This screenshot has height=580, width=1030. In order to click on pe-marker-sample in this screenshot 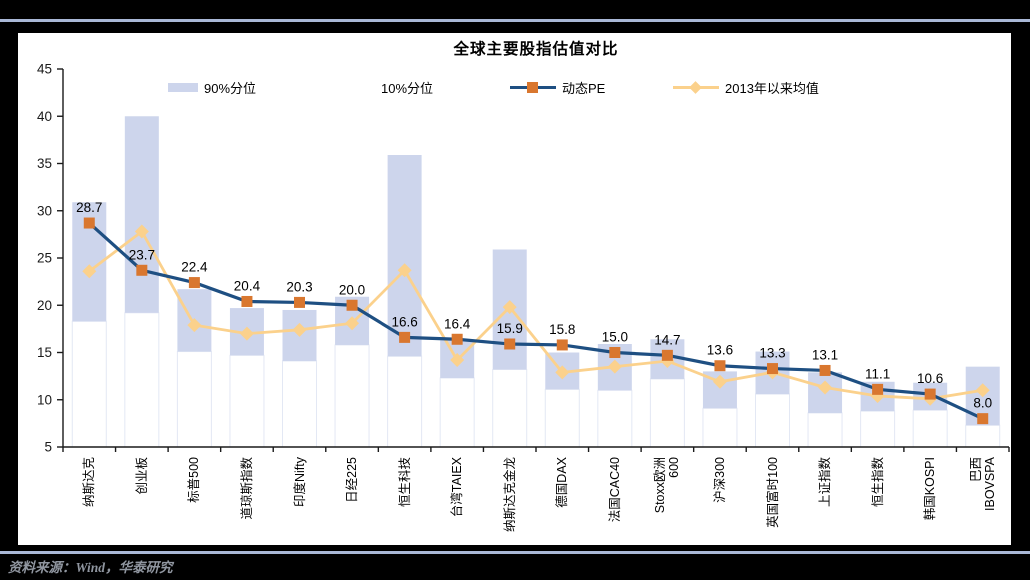, I will do `click(532, 87)`.